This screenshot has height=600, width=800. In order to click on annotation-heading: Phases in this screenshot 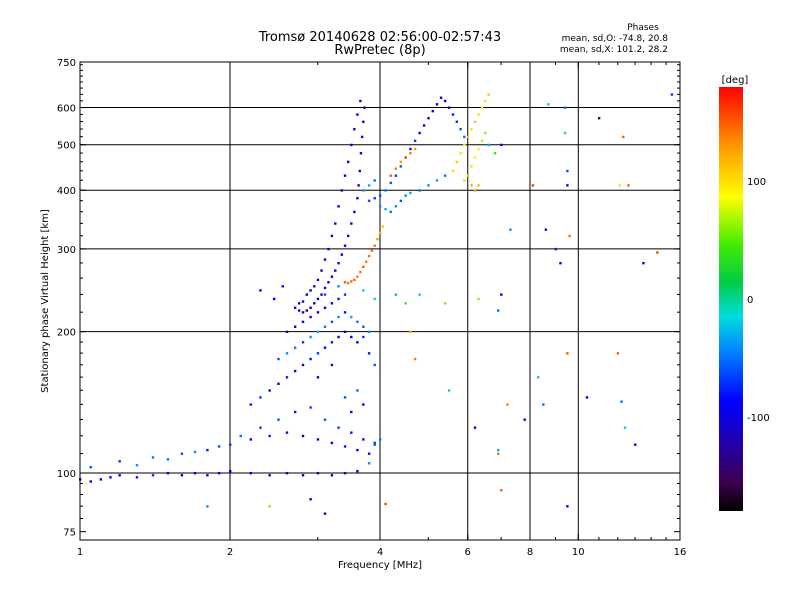, I will do `click(643, 28)`.